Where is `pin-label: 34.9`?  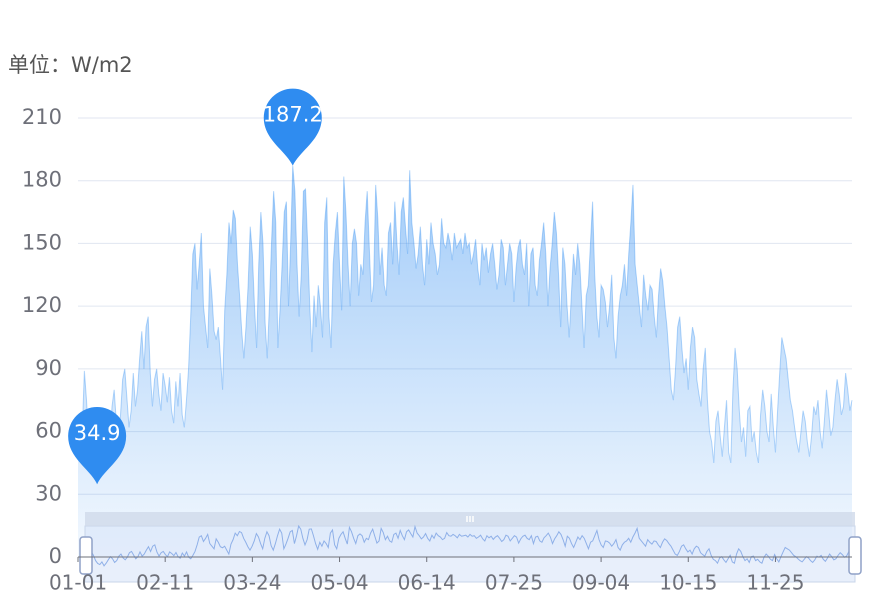 pin-label: 34.9 is located at coordinates (97, 433).